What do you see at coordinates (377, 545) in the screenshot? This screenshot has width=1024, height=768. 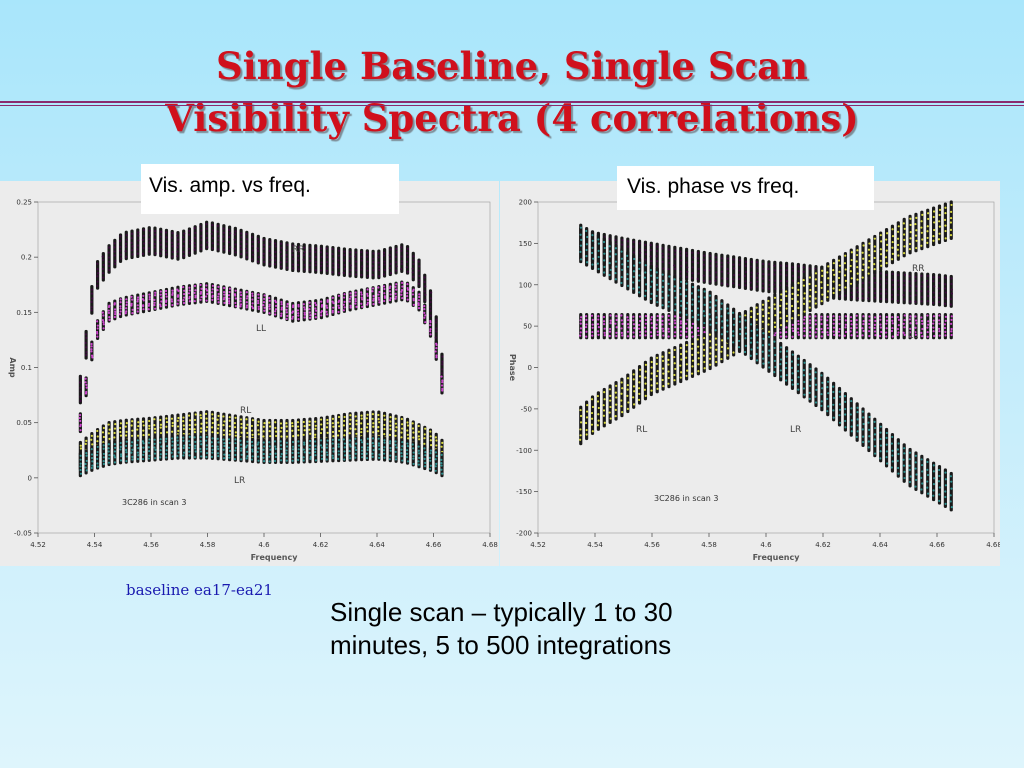 I see `x-tick-label: 4.64` at bounding box center [377, 545].